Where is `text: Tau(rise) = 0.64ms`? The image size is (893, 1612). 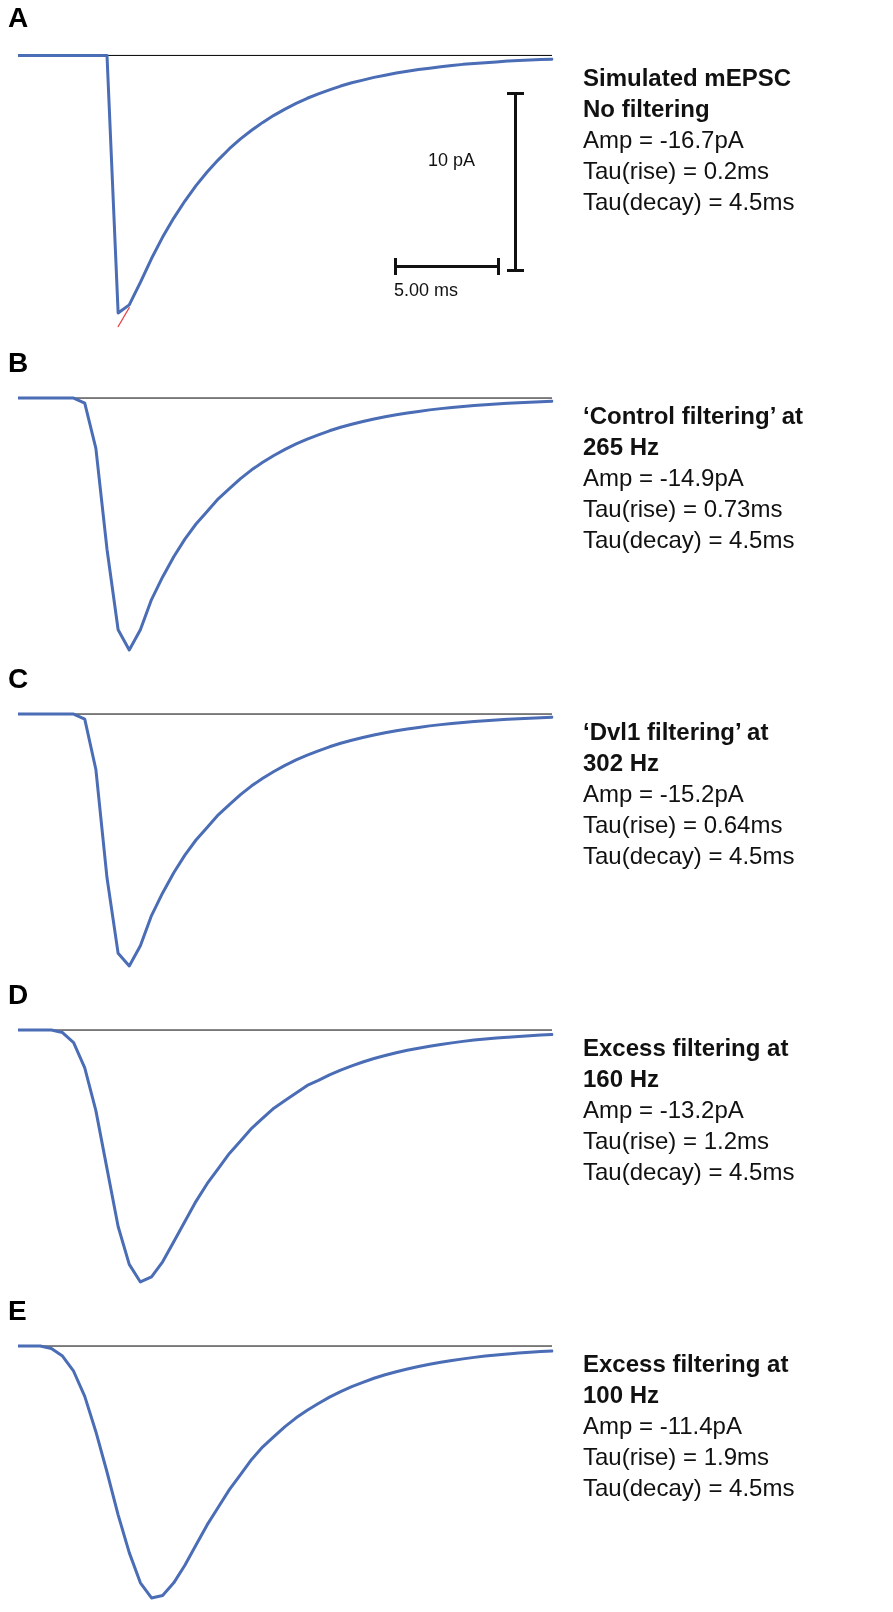
text: Tau(rise) = 0.64ms is located at coordinates (683, 825).